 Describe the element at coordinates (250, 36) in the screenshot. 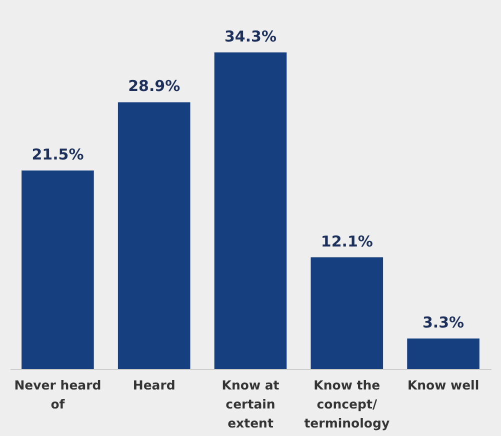

I see `data-label: 34.3%` at that location.